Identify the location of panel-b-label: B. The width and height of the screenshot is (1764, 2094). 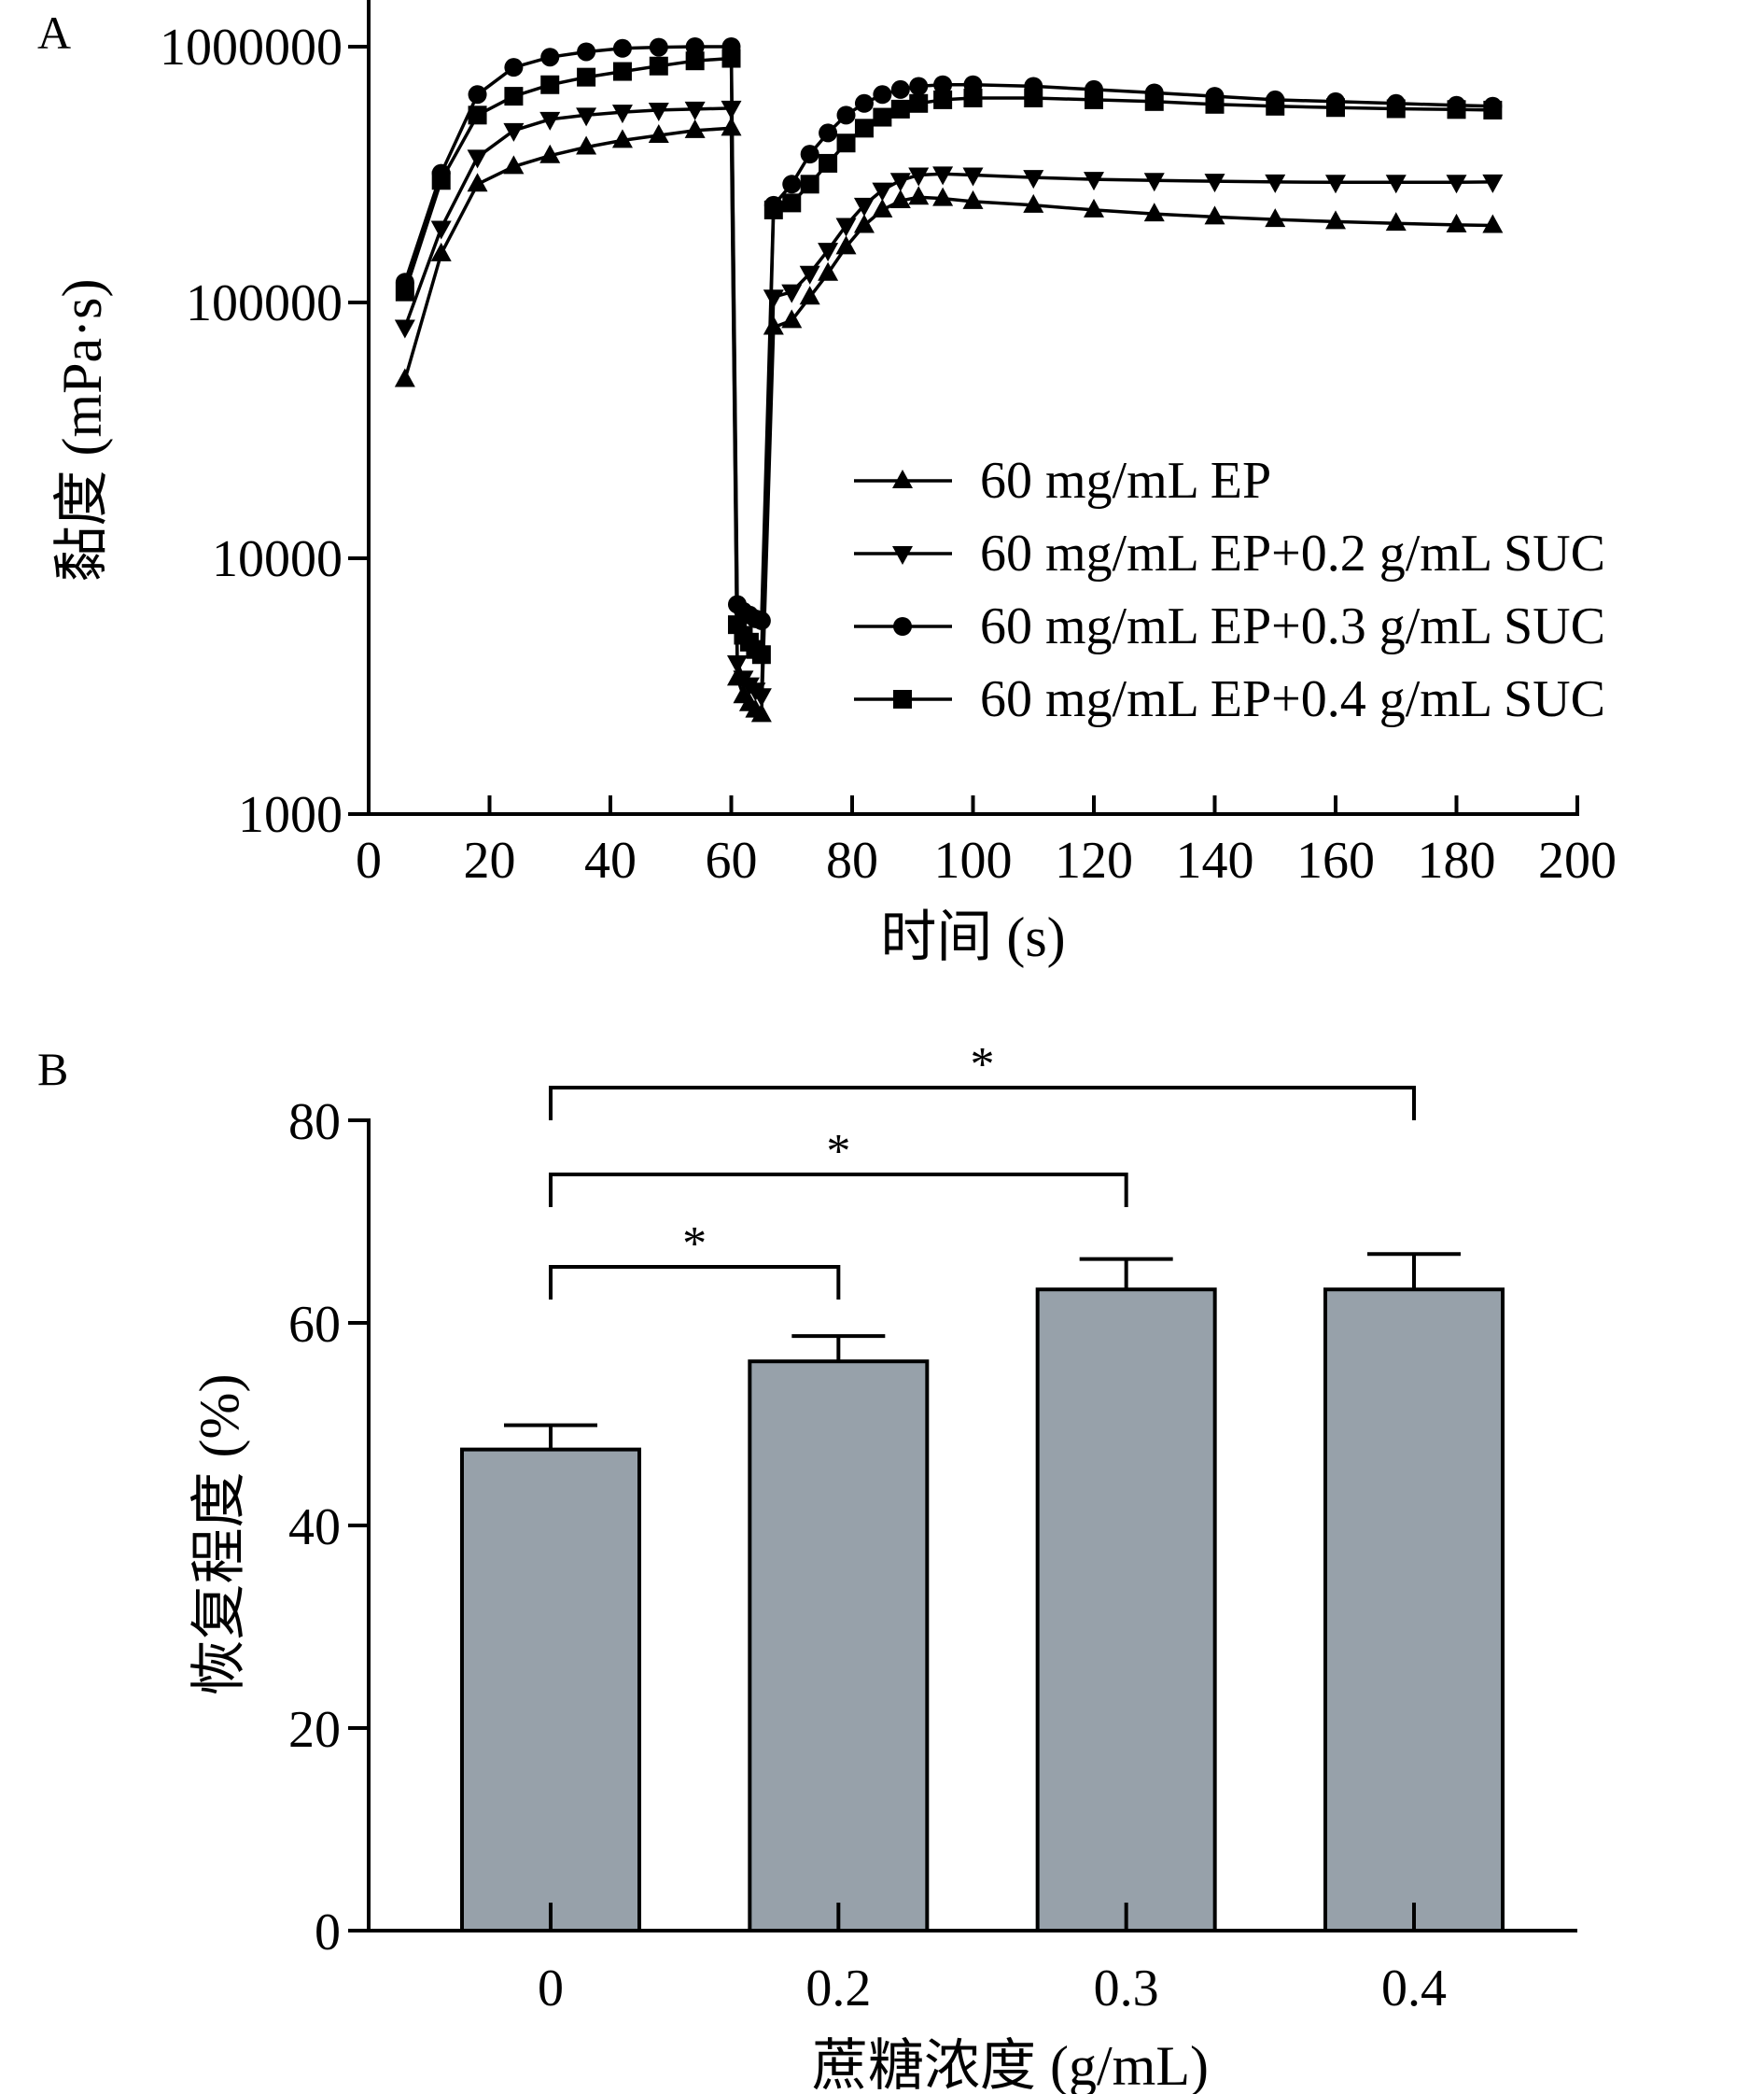
(52, 1069).